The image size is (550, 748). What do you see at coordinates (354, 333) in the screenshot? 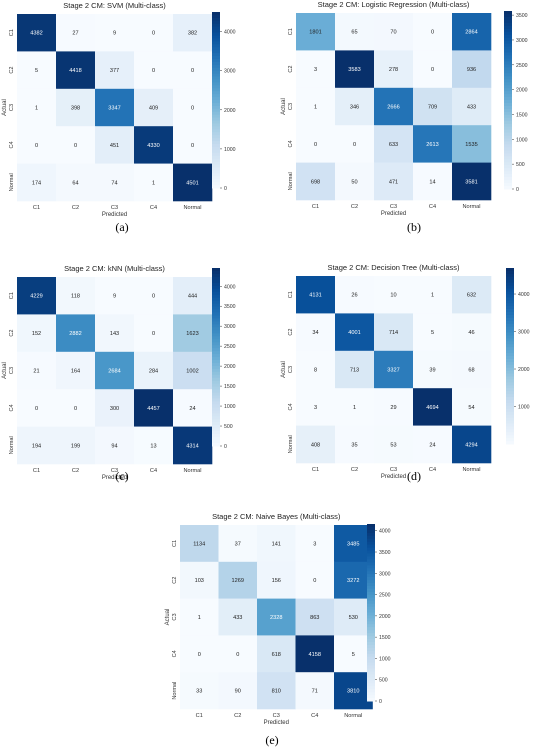
I see `cell-value-label: 4001` at bounding box center [354, 333].